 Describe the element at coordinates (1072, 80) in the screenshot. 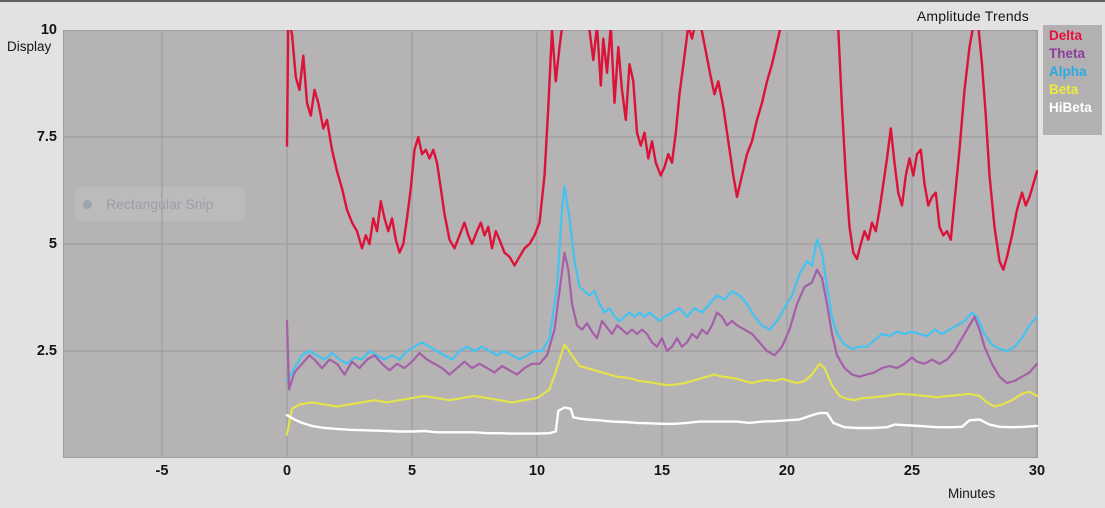

I see `legend-panel: Delta Theta Alpha Beta HiBeta` at that location.